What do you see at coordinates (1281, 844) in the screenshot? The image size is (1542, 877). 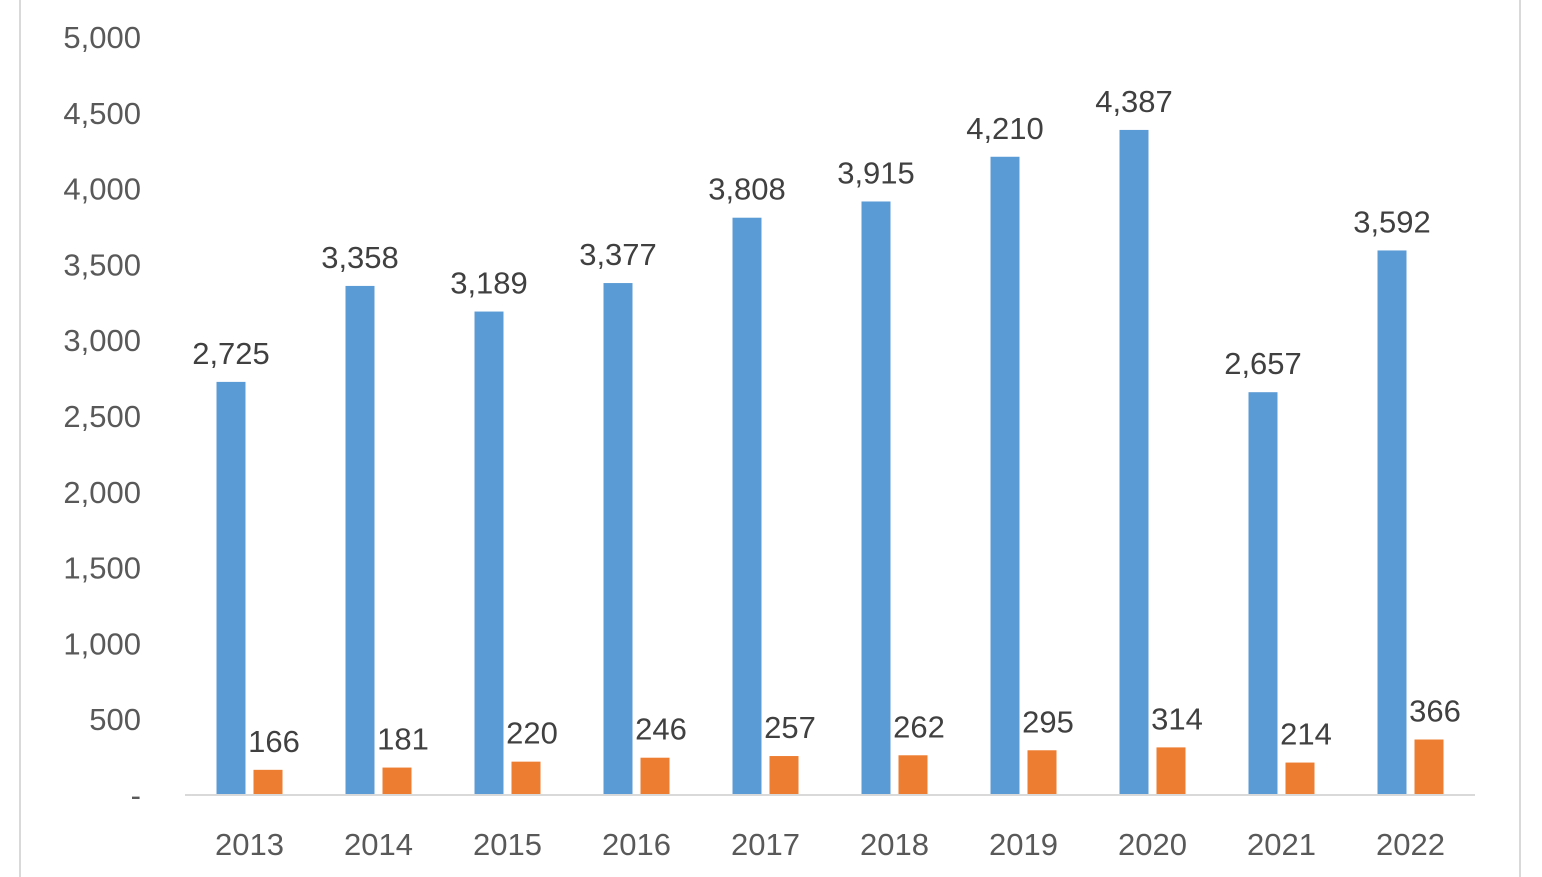 I see `x-tick-label: 2021` at bounding box center [1281, 844].